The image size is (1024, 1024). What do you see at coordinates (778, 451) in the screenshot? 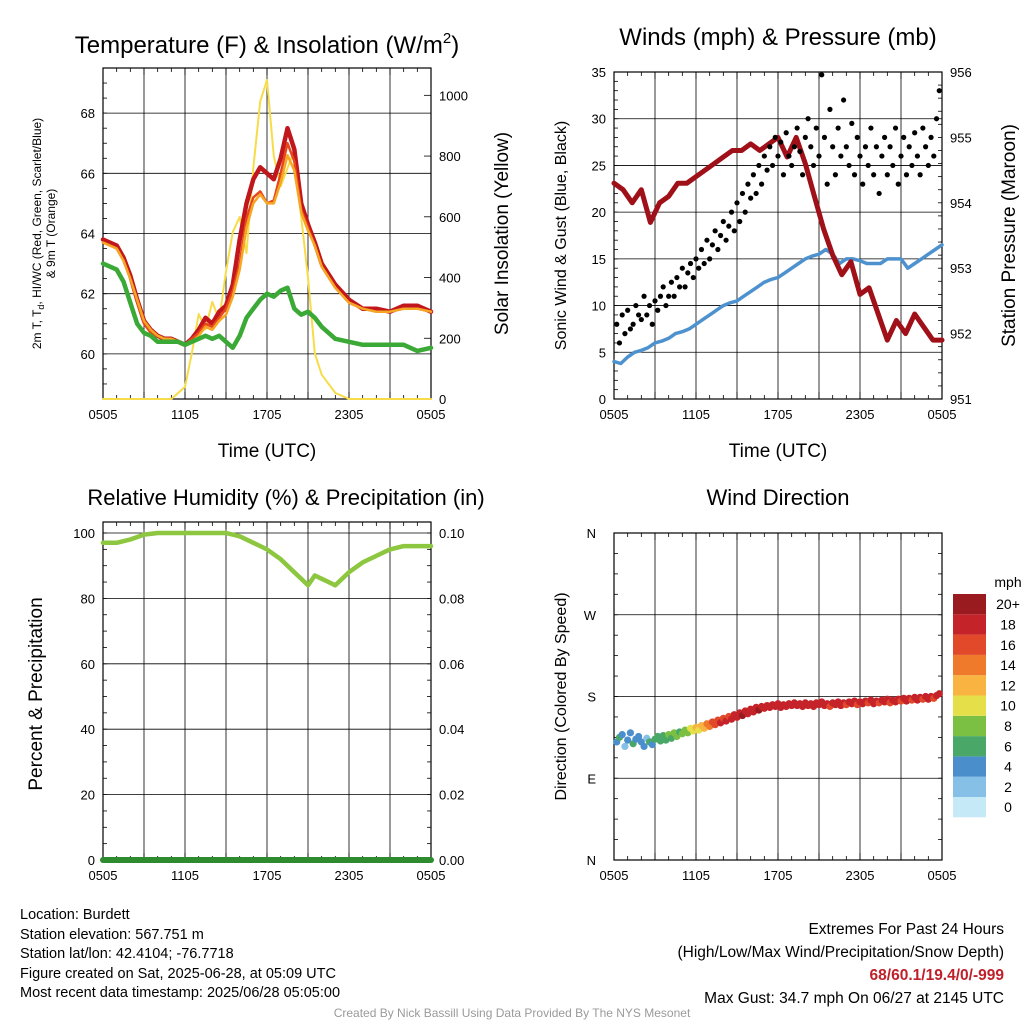
I see `x-axis-label: Time (UTC)` at bounding box center [778, 451].